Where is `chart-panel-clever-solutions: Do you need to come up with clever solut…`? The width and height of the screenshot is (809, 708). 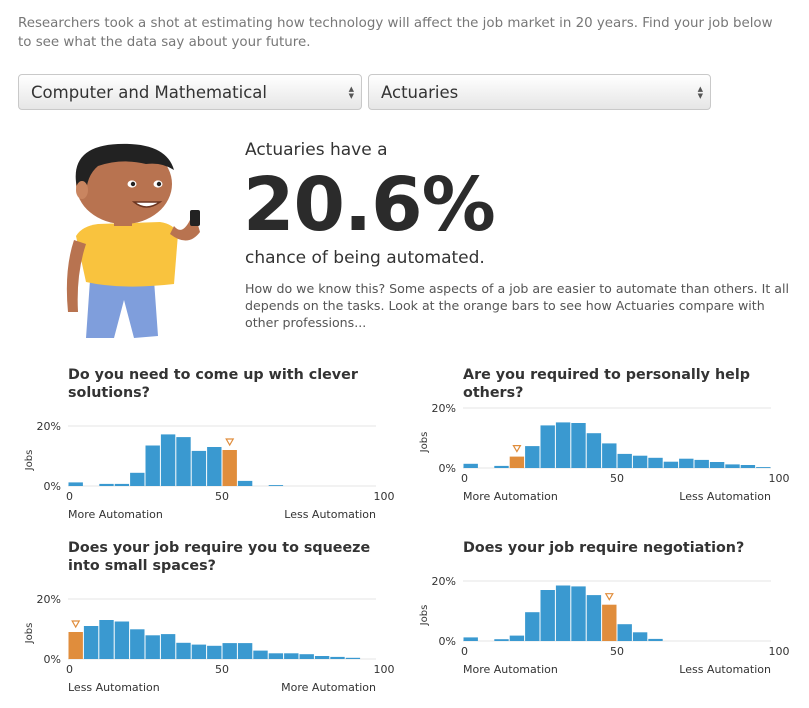
chart-panel-clever-solutions: Do you need to come up with clever solut… is located at coordinates (212, 446).